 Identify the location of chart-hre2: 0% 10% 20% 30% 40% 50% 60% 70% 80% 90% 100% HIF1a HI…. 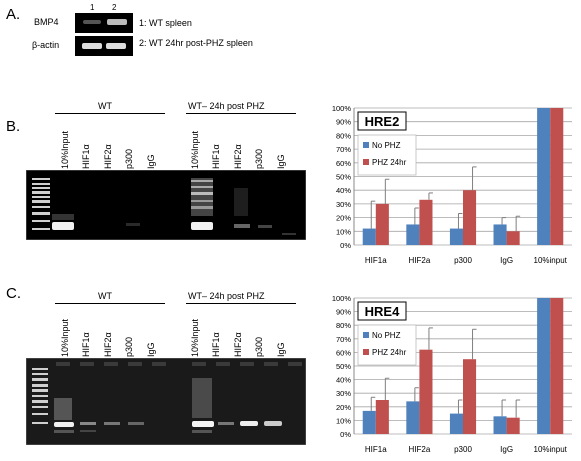
(452, 184).